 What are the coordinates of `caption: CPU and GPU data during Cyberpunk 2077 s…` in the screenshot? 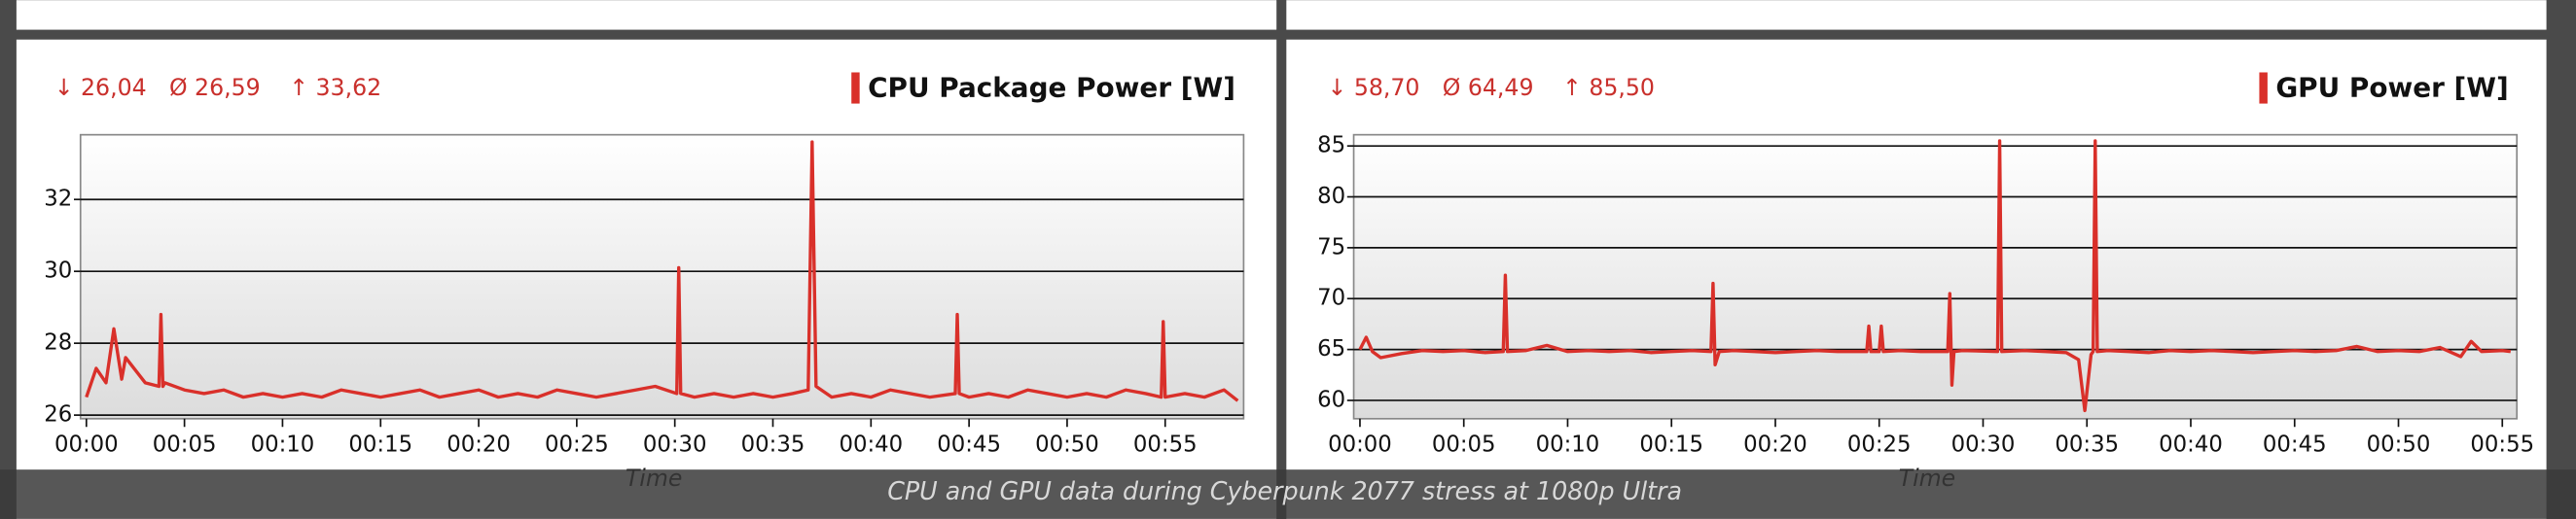 It's located at (1284, 491).